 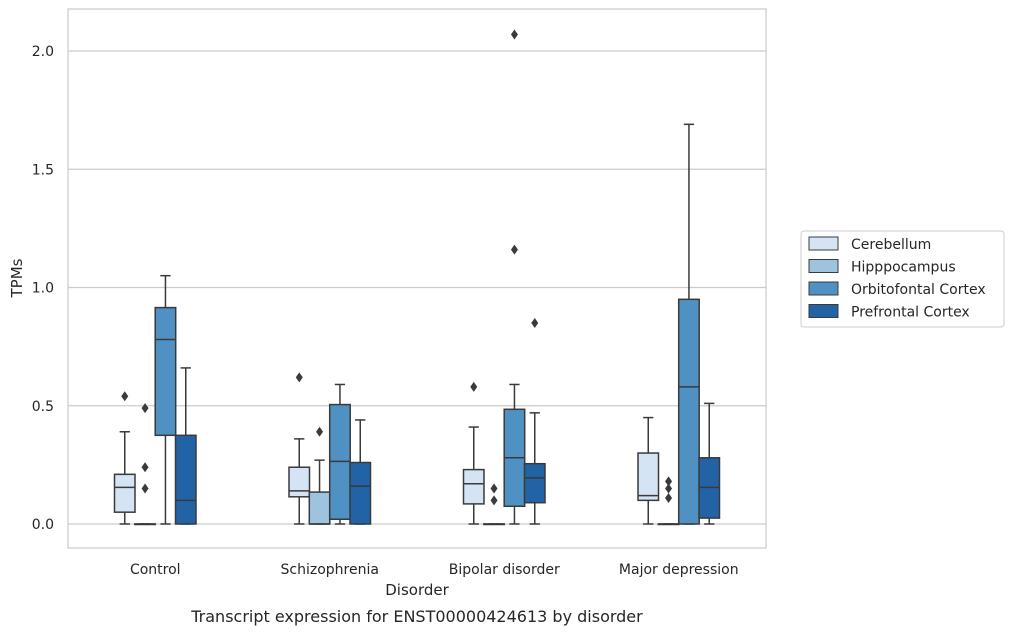 I want to click on legend-frame, so click(x=902, y=279).